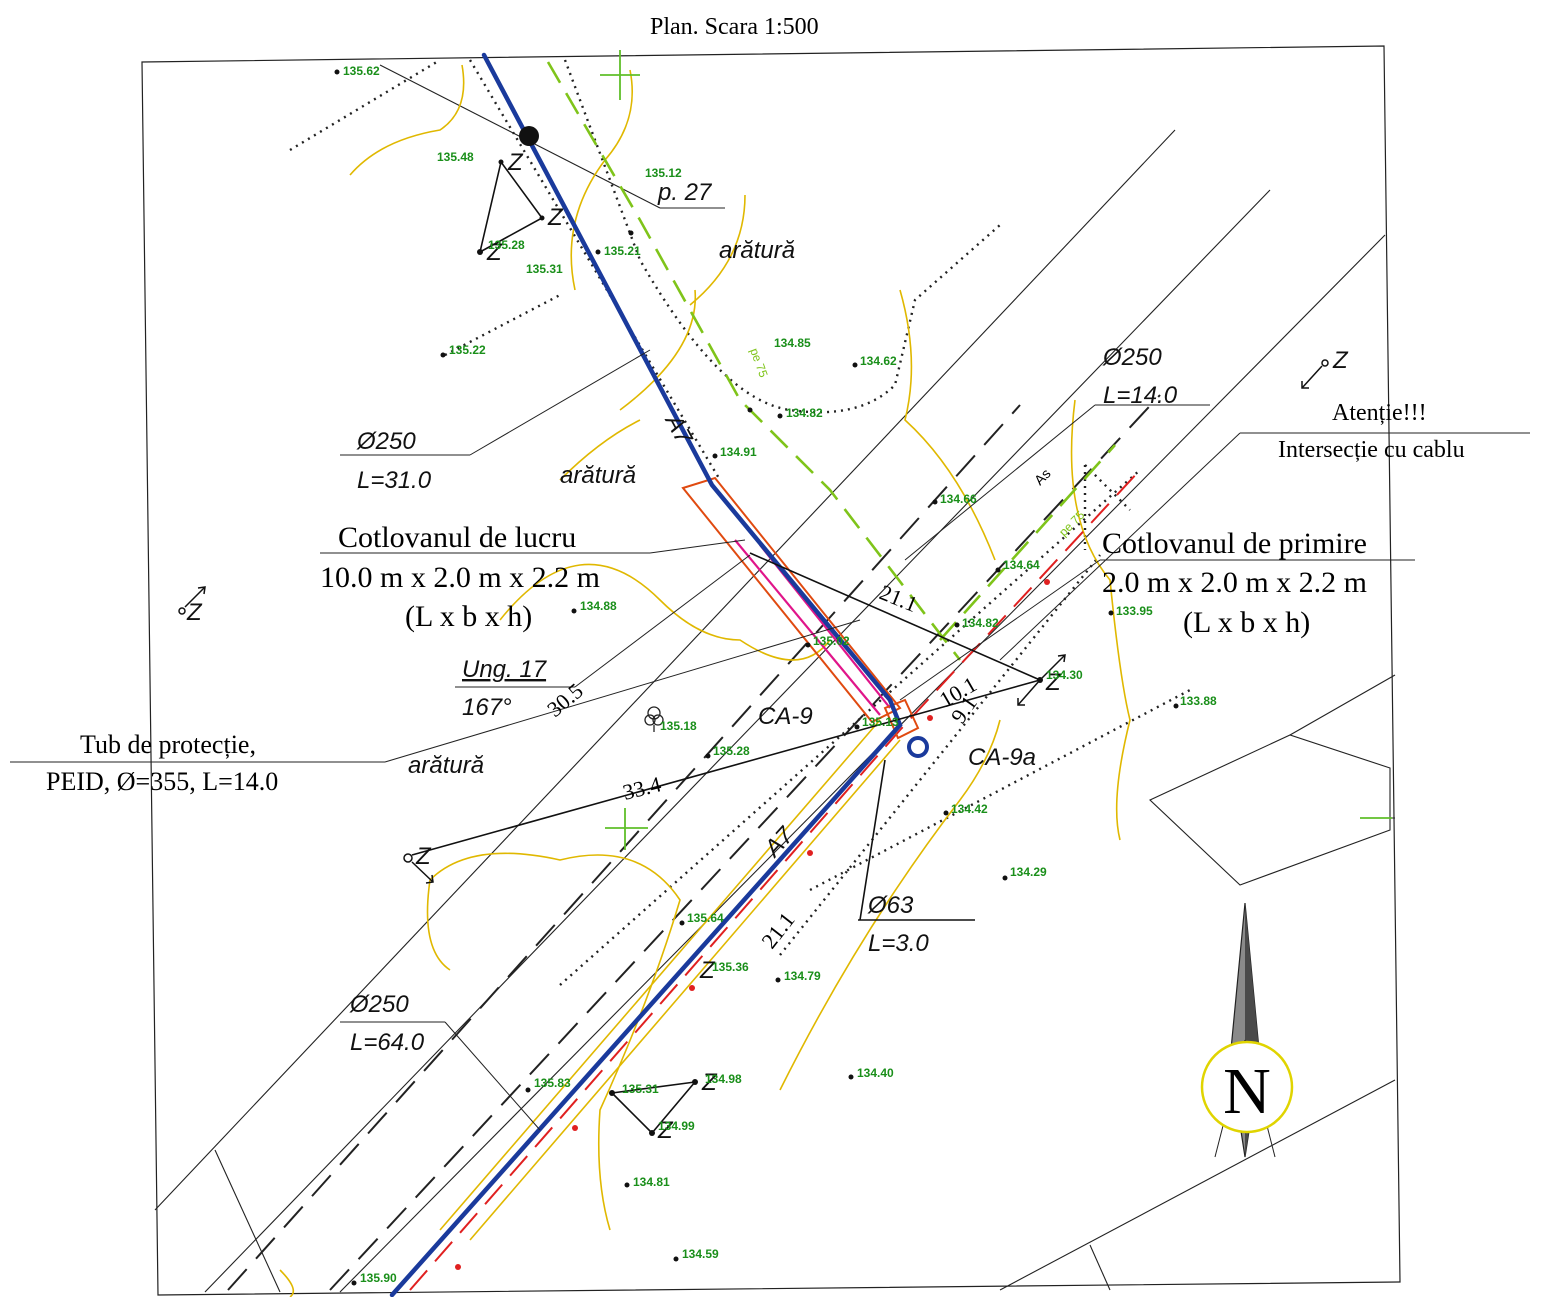  I want to click on elevation-label: 134.99, so click(676, 1126).